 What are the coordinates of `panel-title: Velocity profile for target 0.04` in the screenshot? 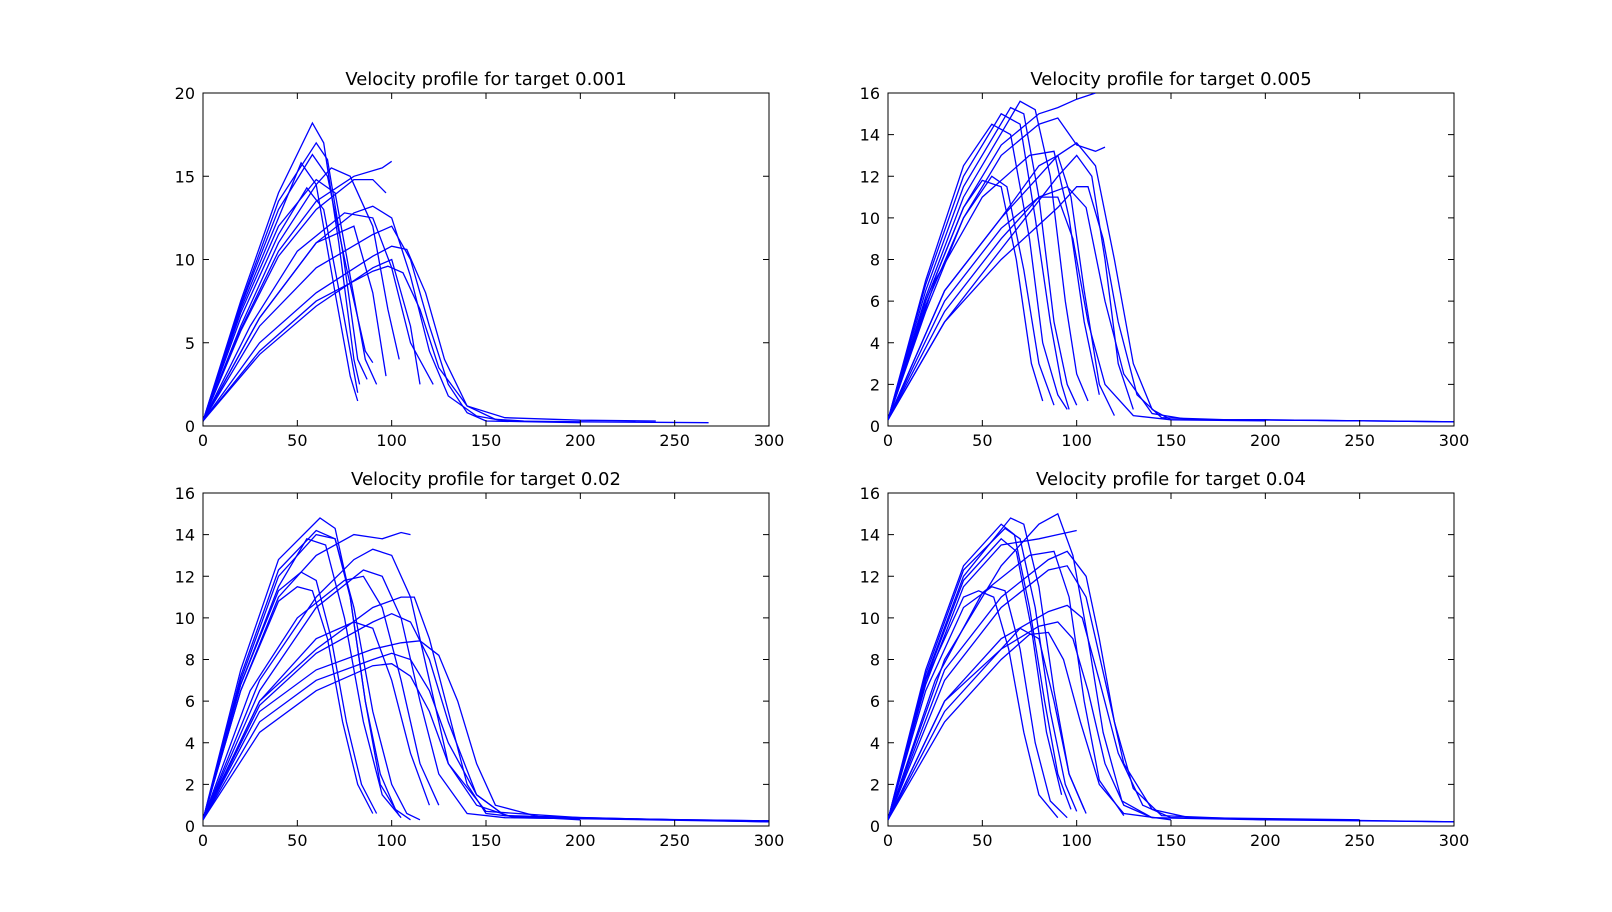 It's located at (1171, 479).